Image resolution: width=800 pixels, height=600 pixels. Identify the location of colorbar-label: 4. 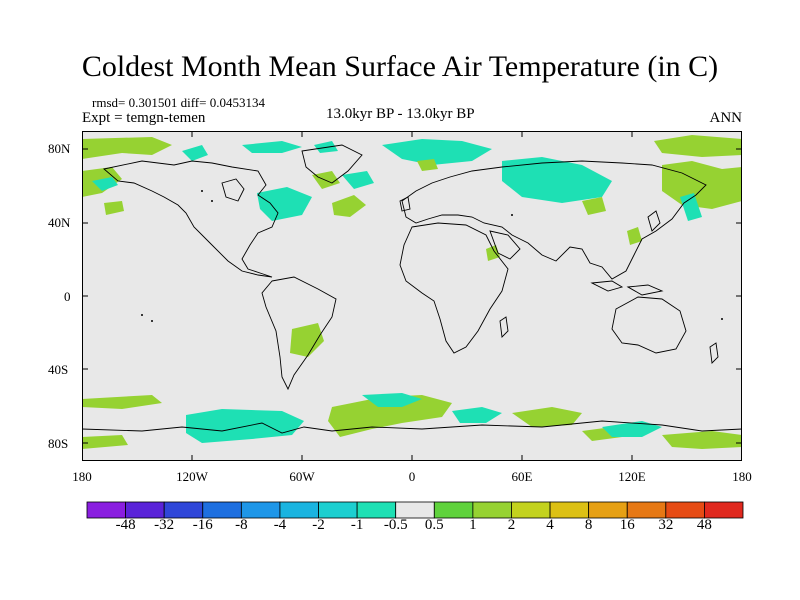
(550, 525).